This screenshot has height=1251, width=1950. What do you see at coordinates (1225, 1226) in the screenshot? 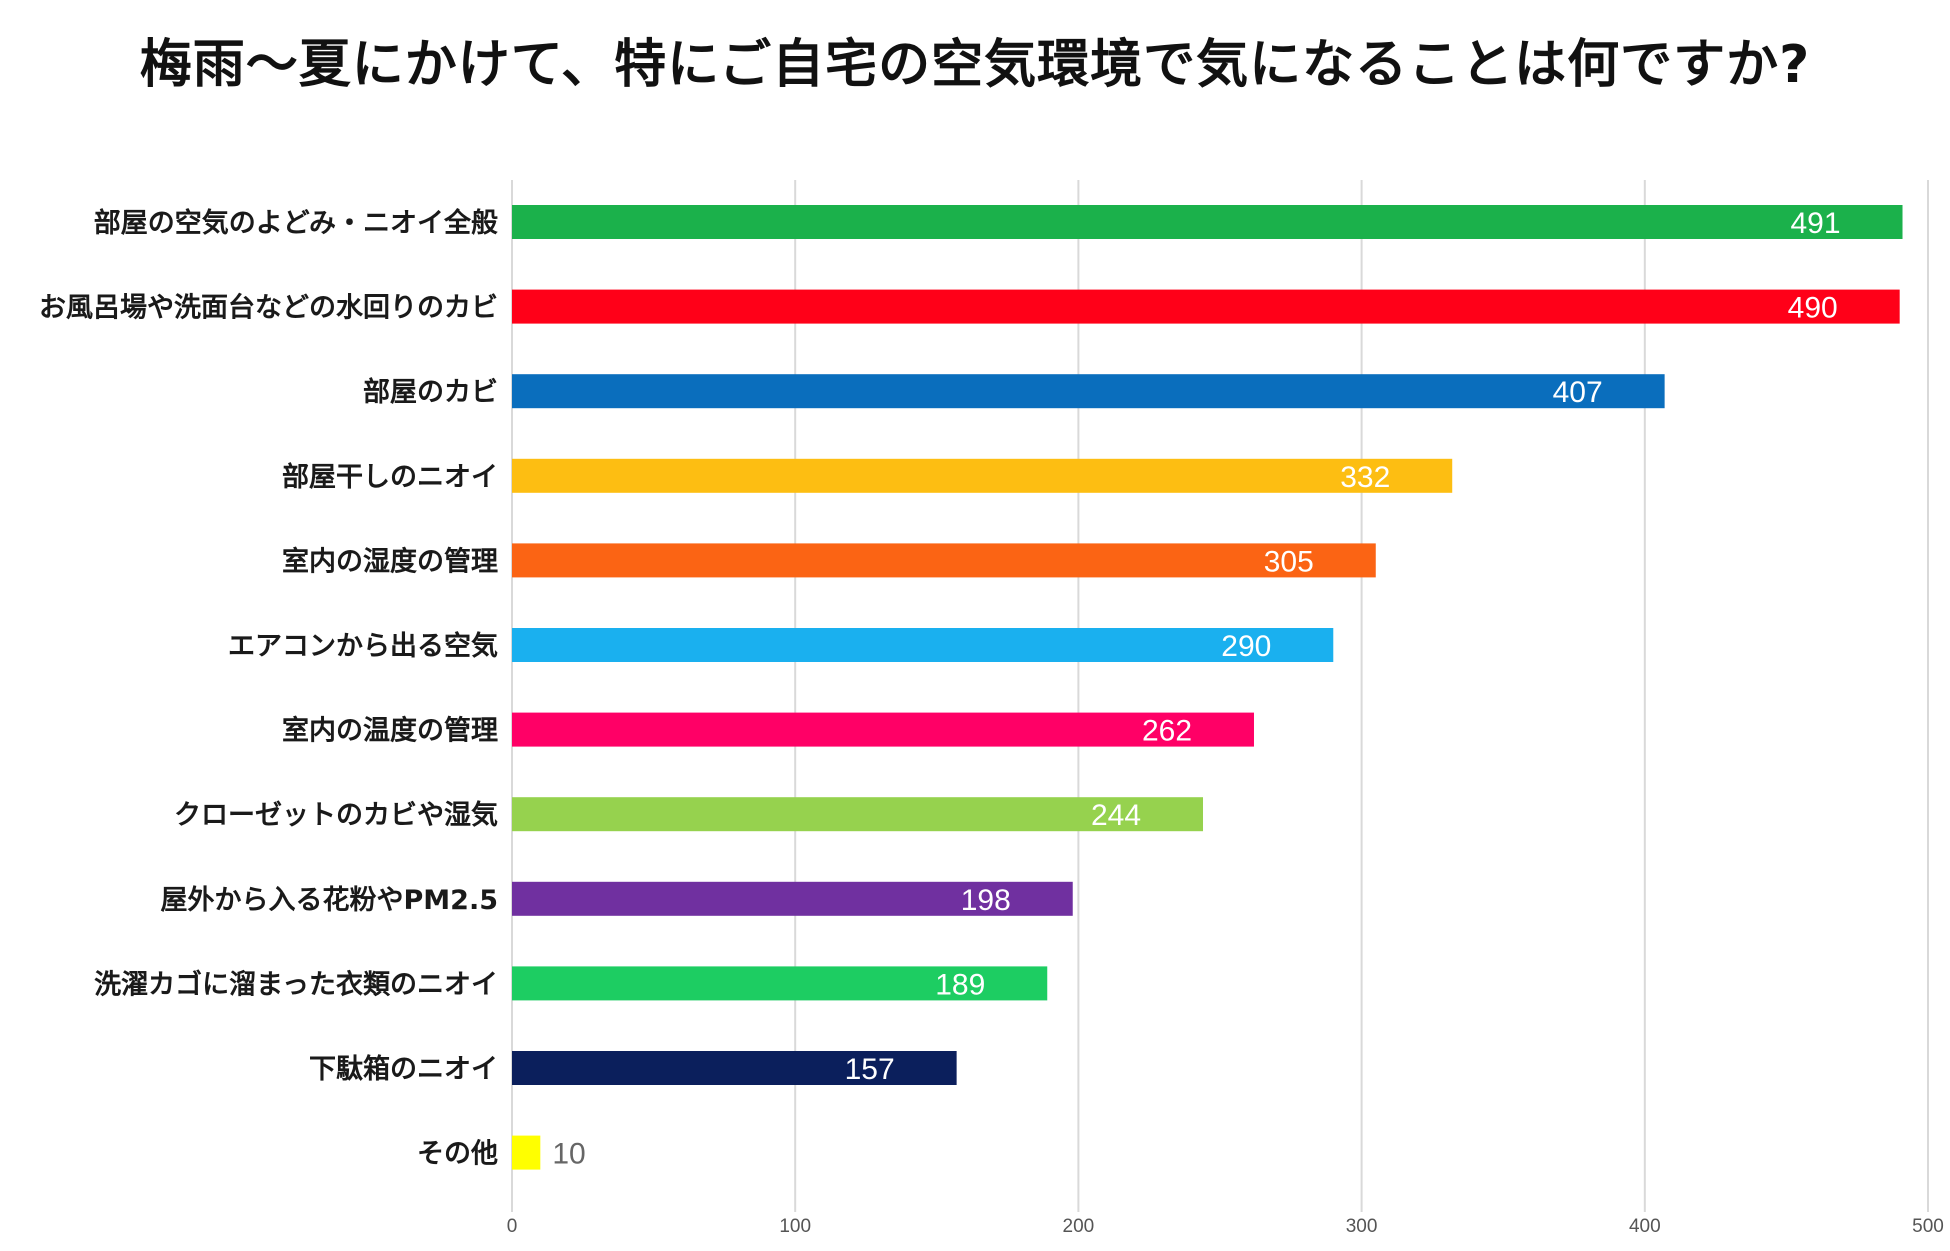
I see `x-axis-tick-labels: 0 100 200 300 400 500` at bounding box center [1225, 1226].